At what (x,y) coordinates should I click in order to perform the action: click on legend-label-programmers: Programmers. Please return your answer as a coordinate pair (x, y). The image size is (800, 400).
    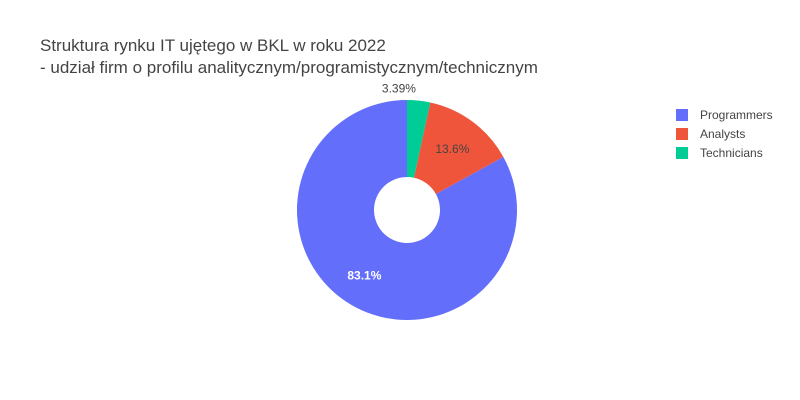
    Looking at the image, I should click on (736, 115).